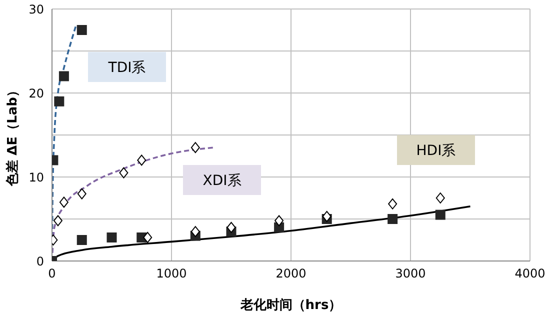 The width and height of the screenshot is (550, 317). What do you see at coordinates (222, 181) in the screenshot?
I see `annotation: XDI系` at bounding box center [222, 181].